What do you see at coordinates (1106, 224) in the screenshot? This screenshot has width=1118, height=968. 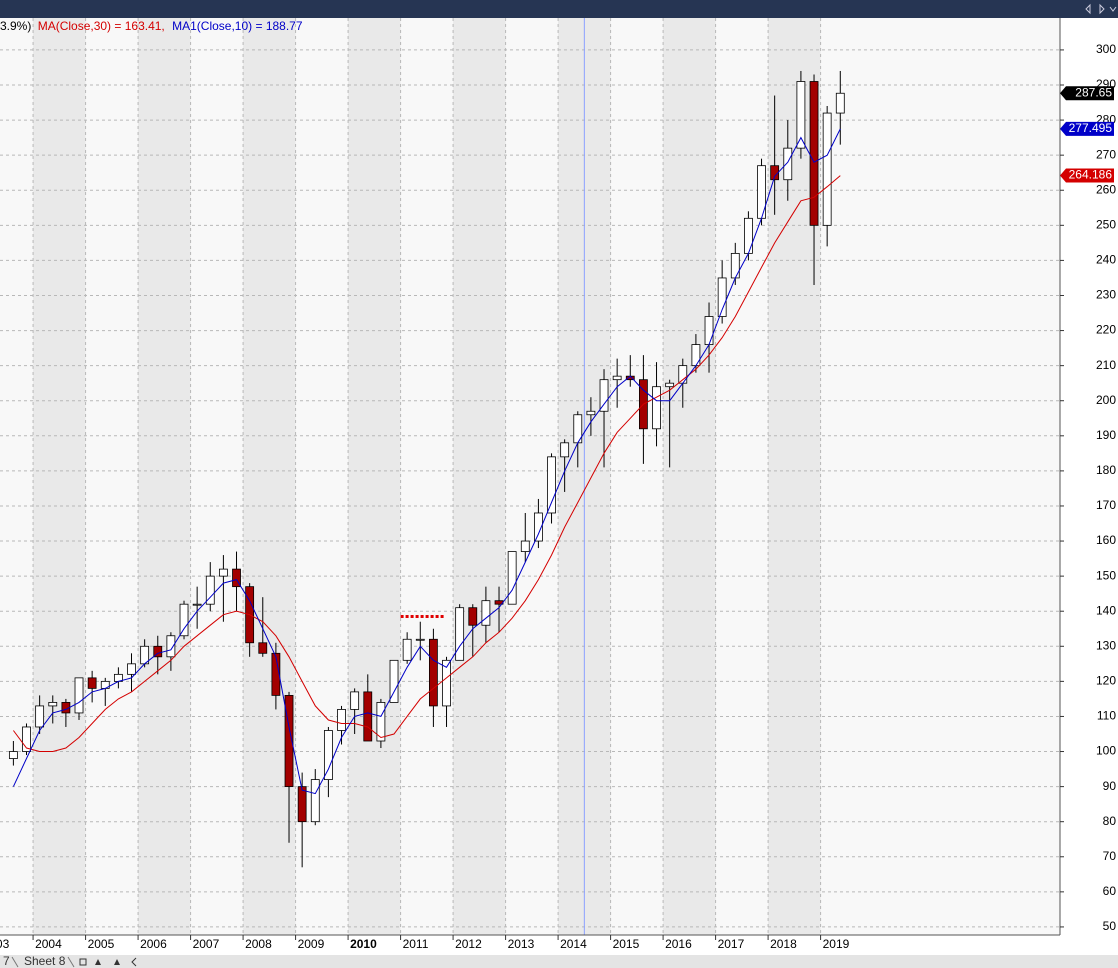 I see `y-tick-label: 250` at bounding box center [1106, 224].